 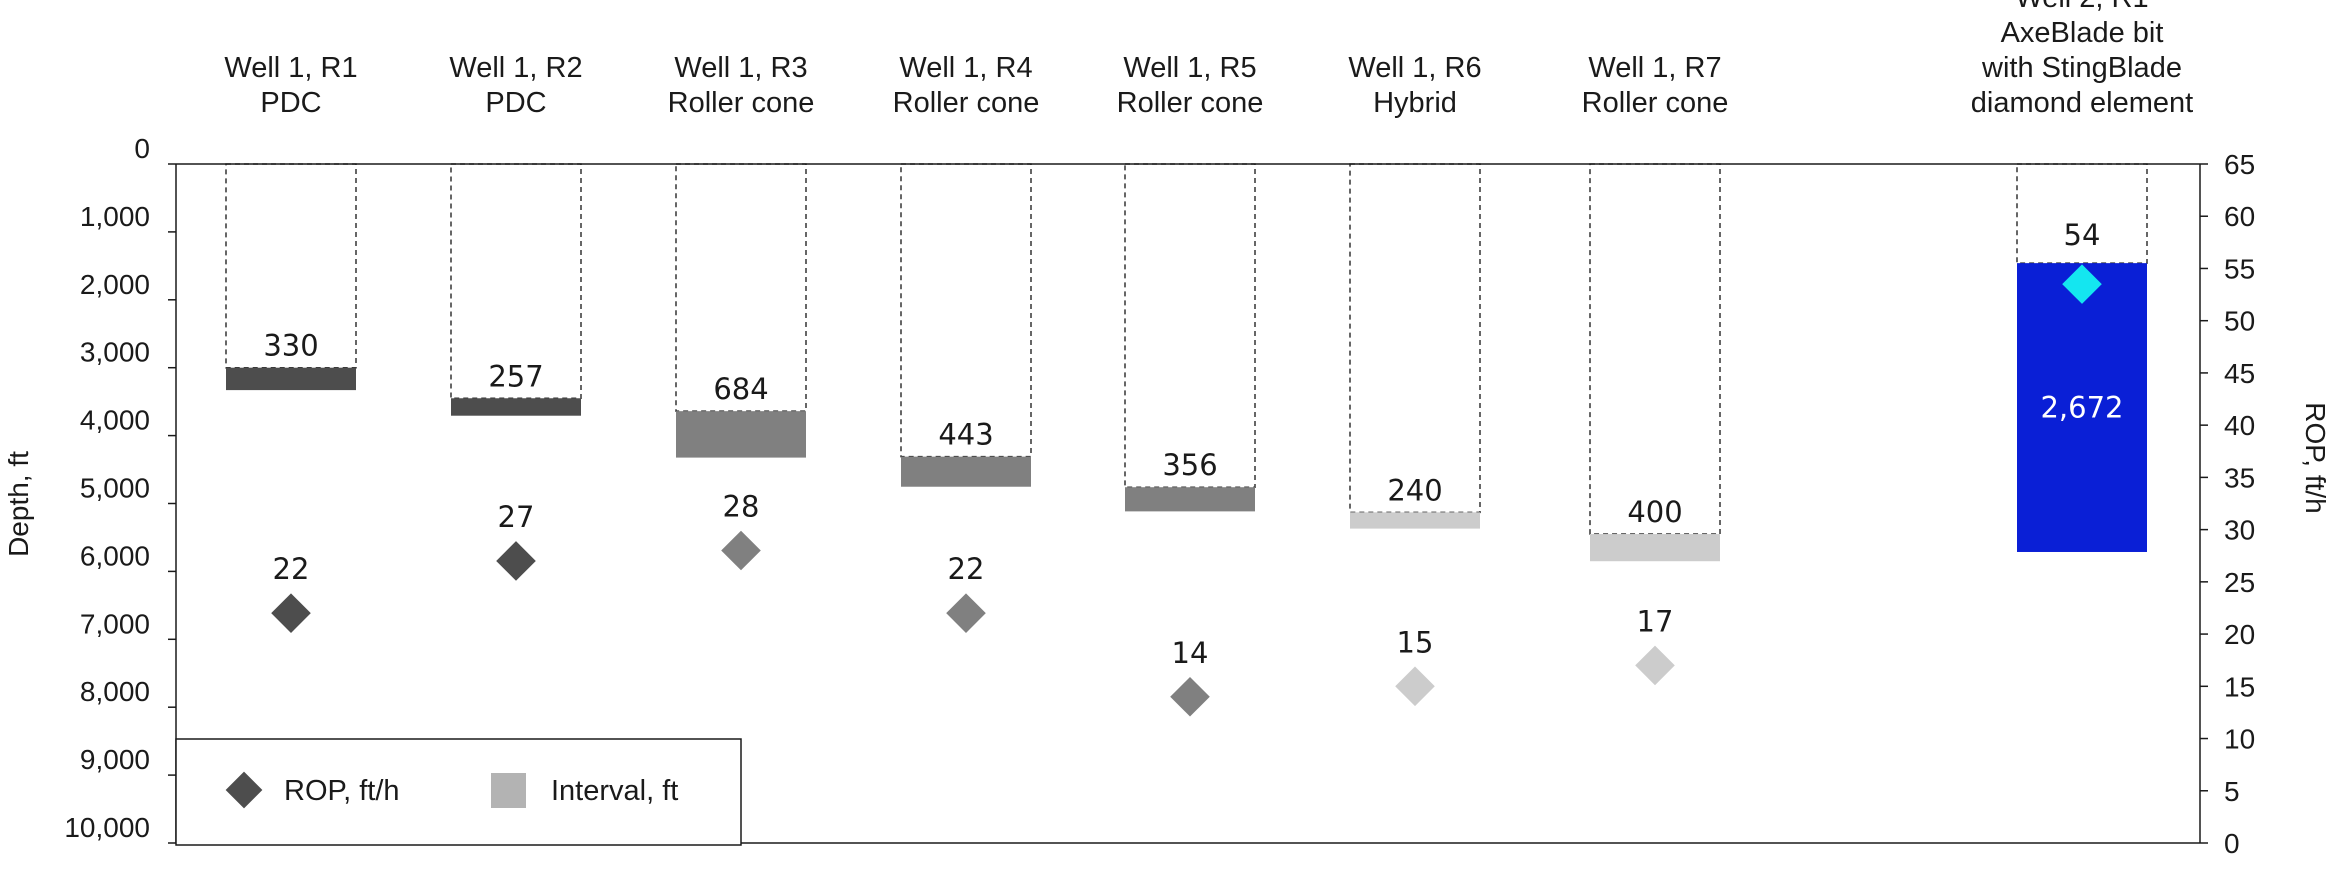 I want to click on interval-label: 330, so click(x=290, y=346).